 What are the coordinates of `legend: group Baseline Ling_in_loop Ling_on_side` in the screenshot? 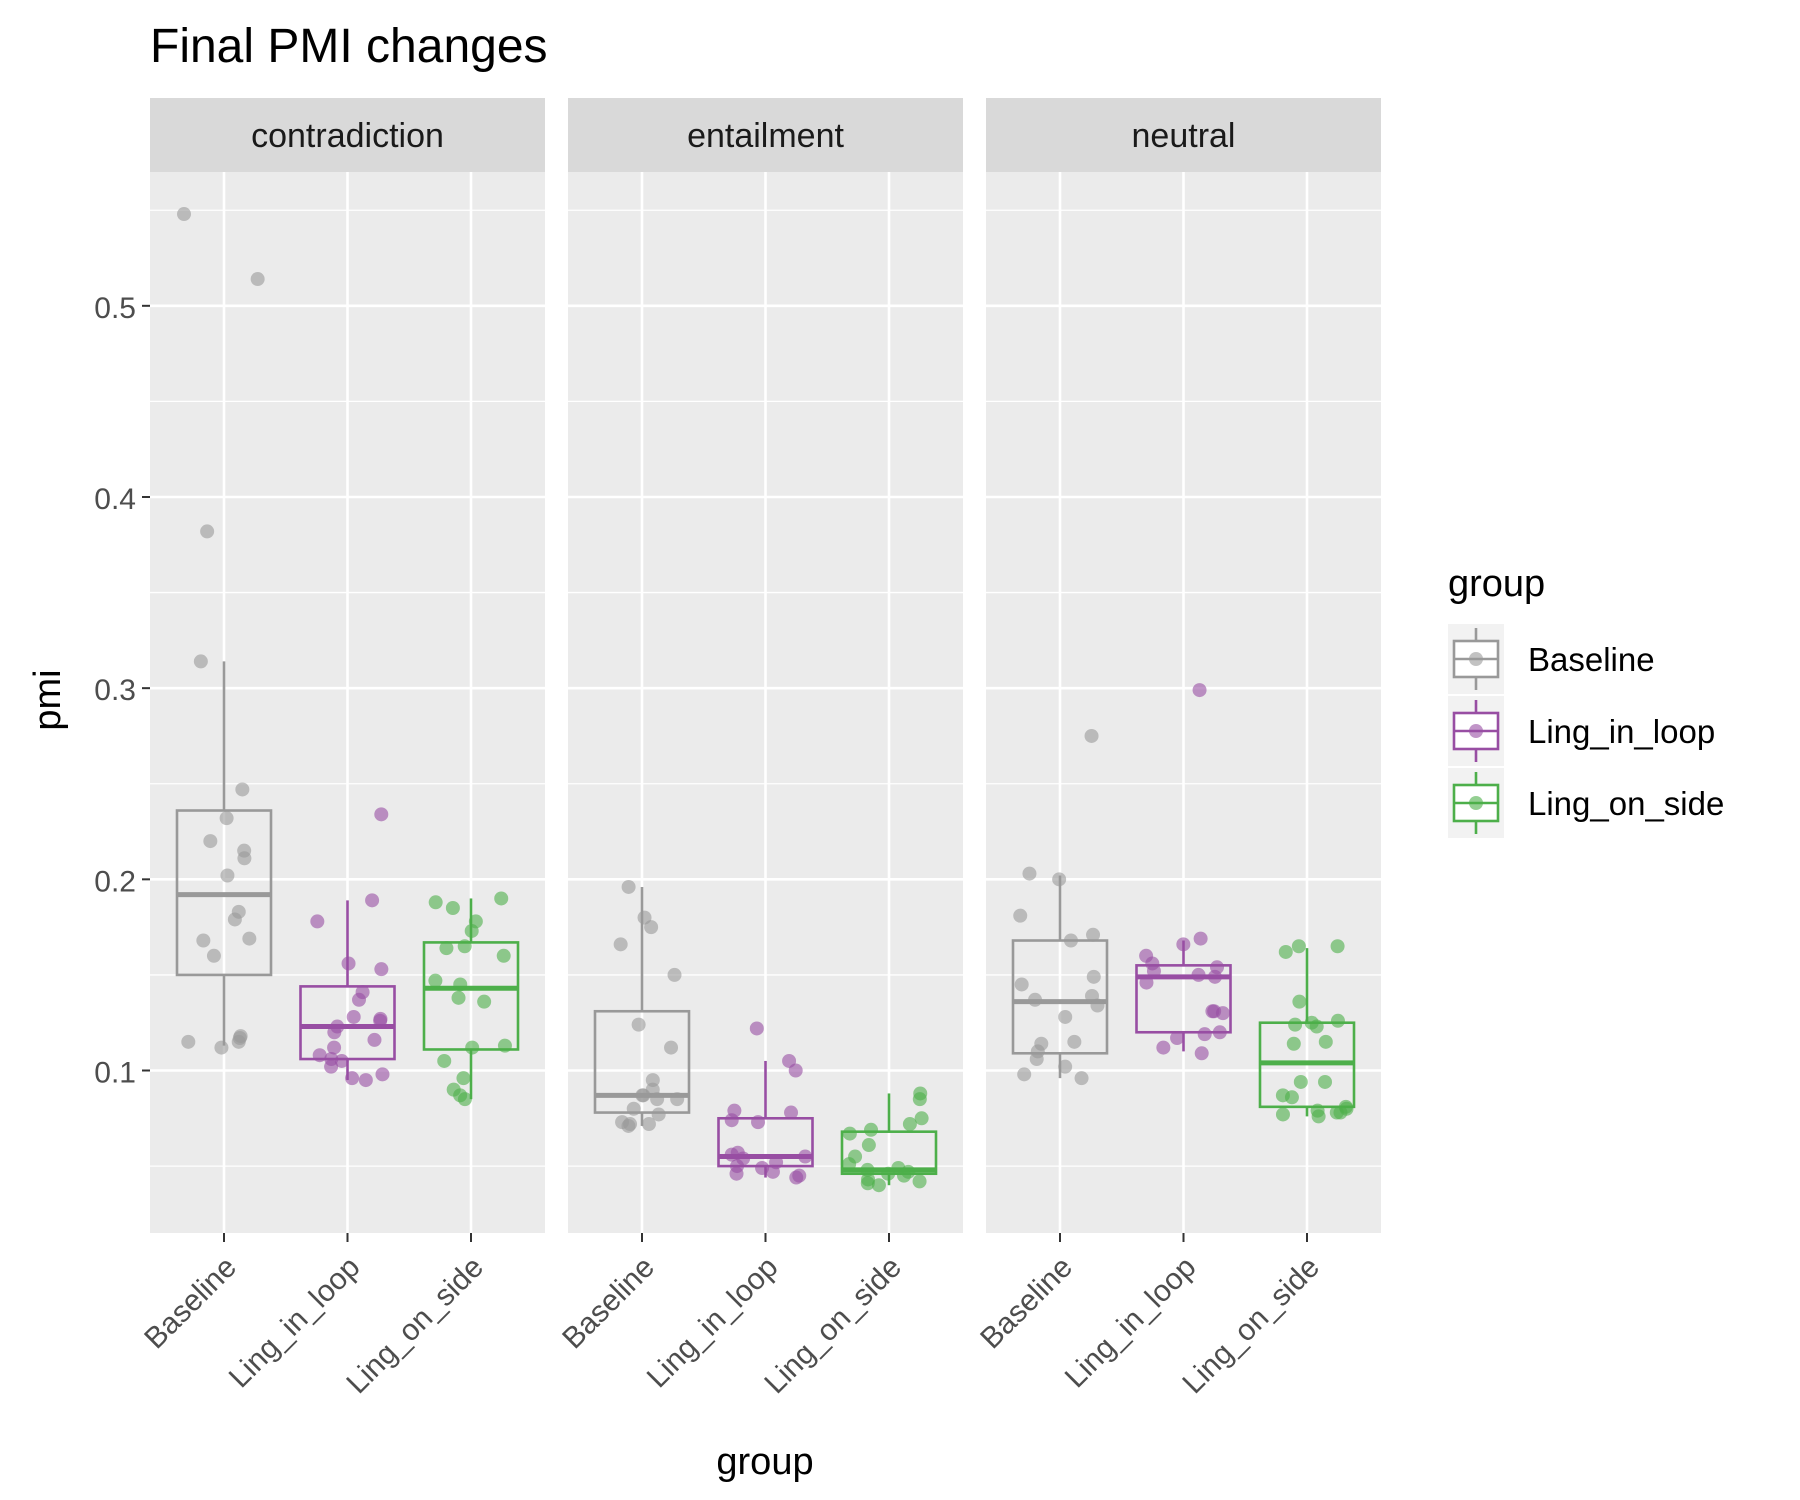 It's located at (1586, 700).